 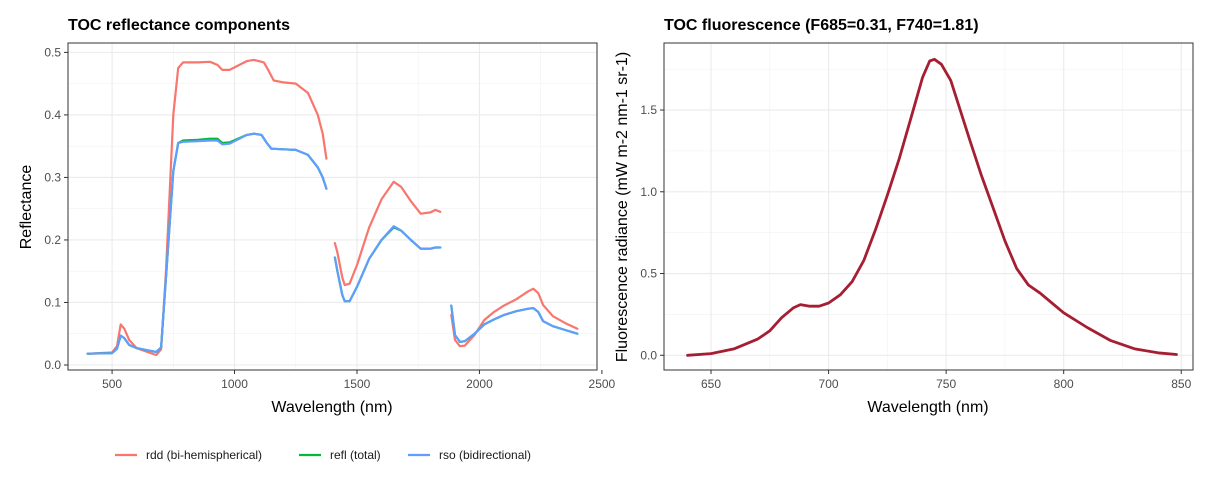 What do you see at coordinates (648, 274) in the screenshot?
I see `fluorescence-y-tick-label: 0.5` at bounding box center [648, 274].